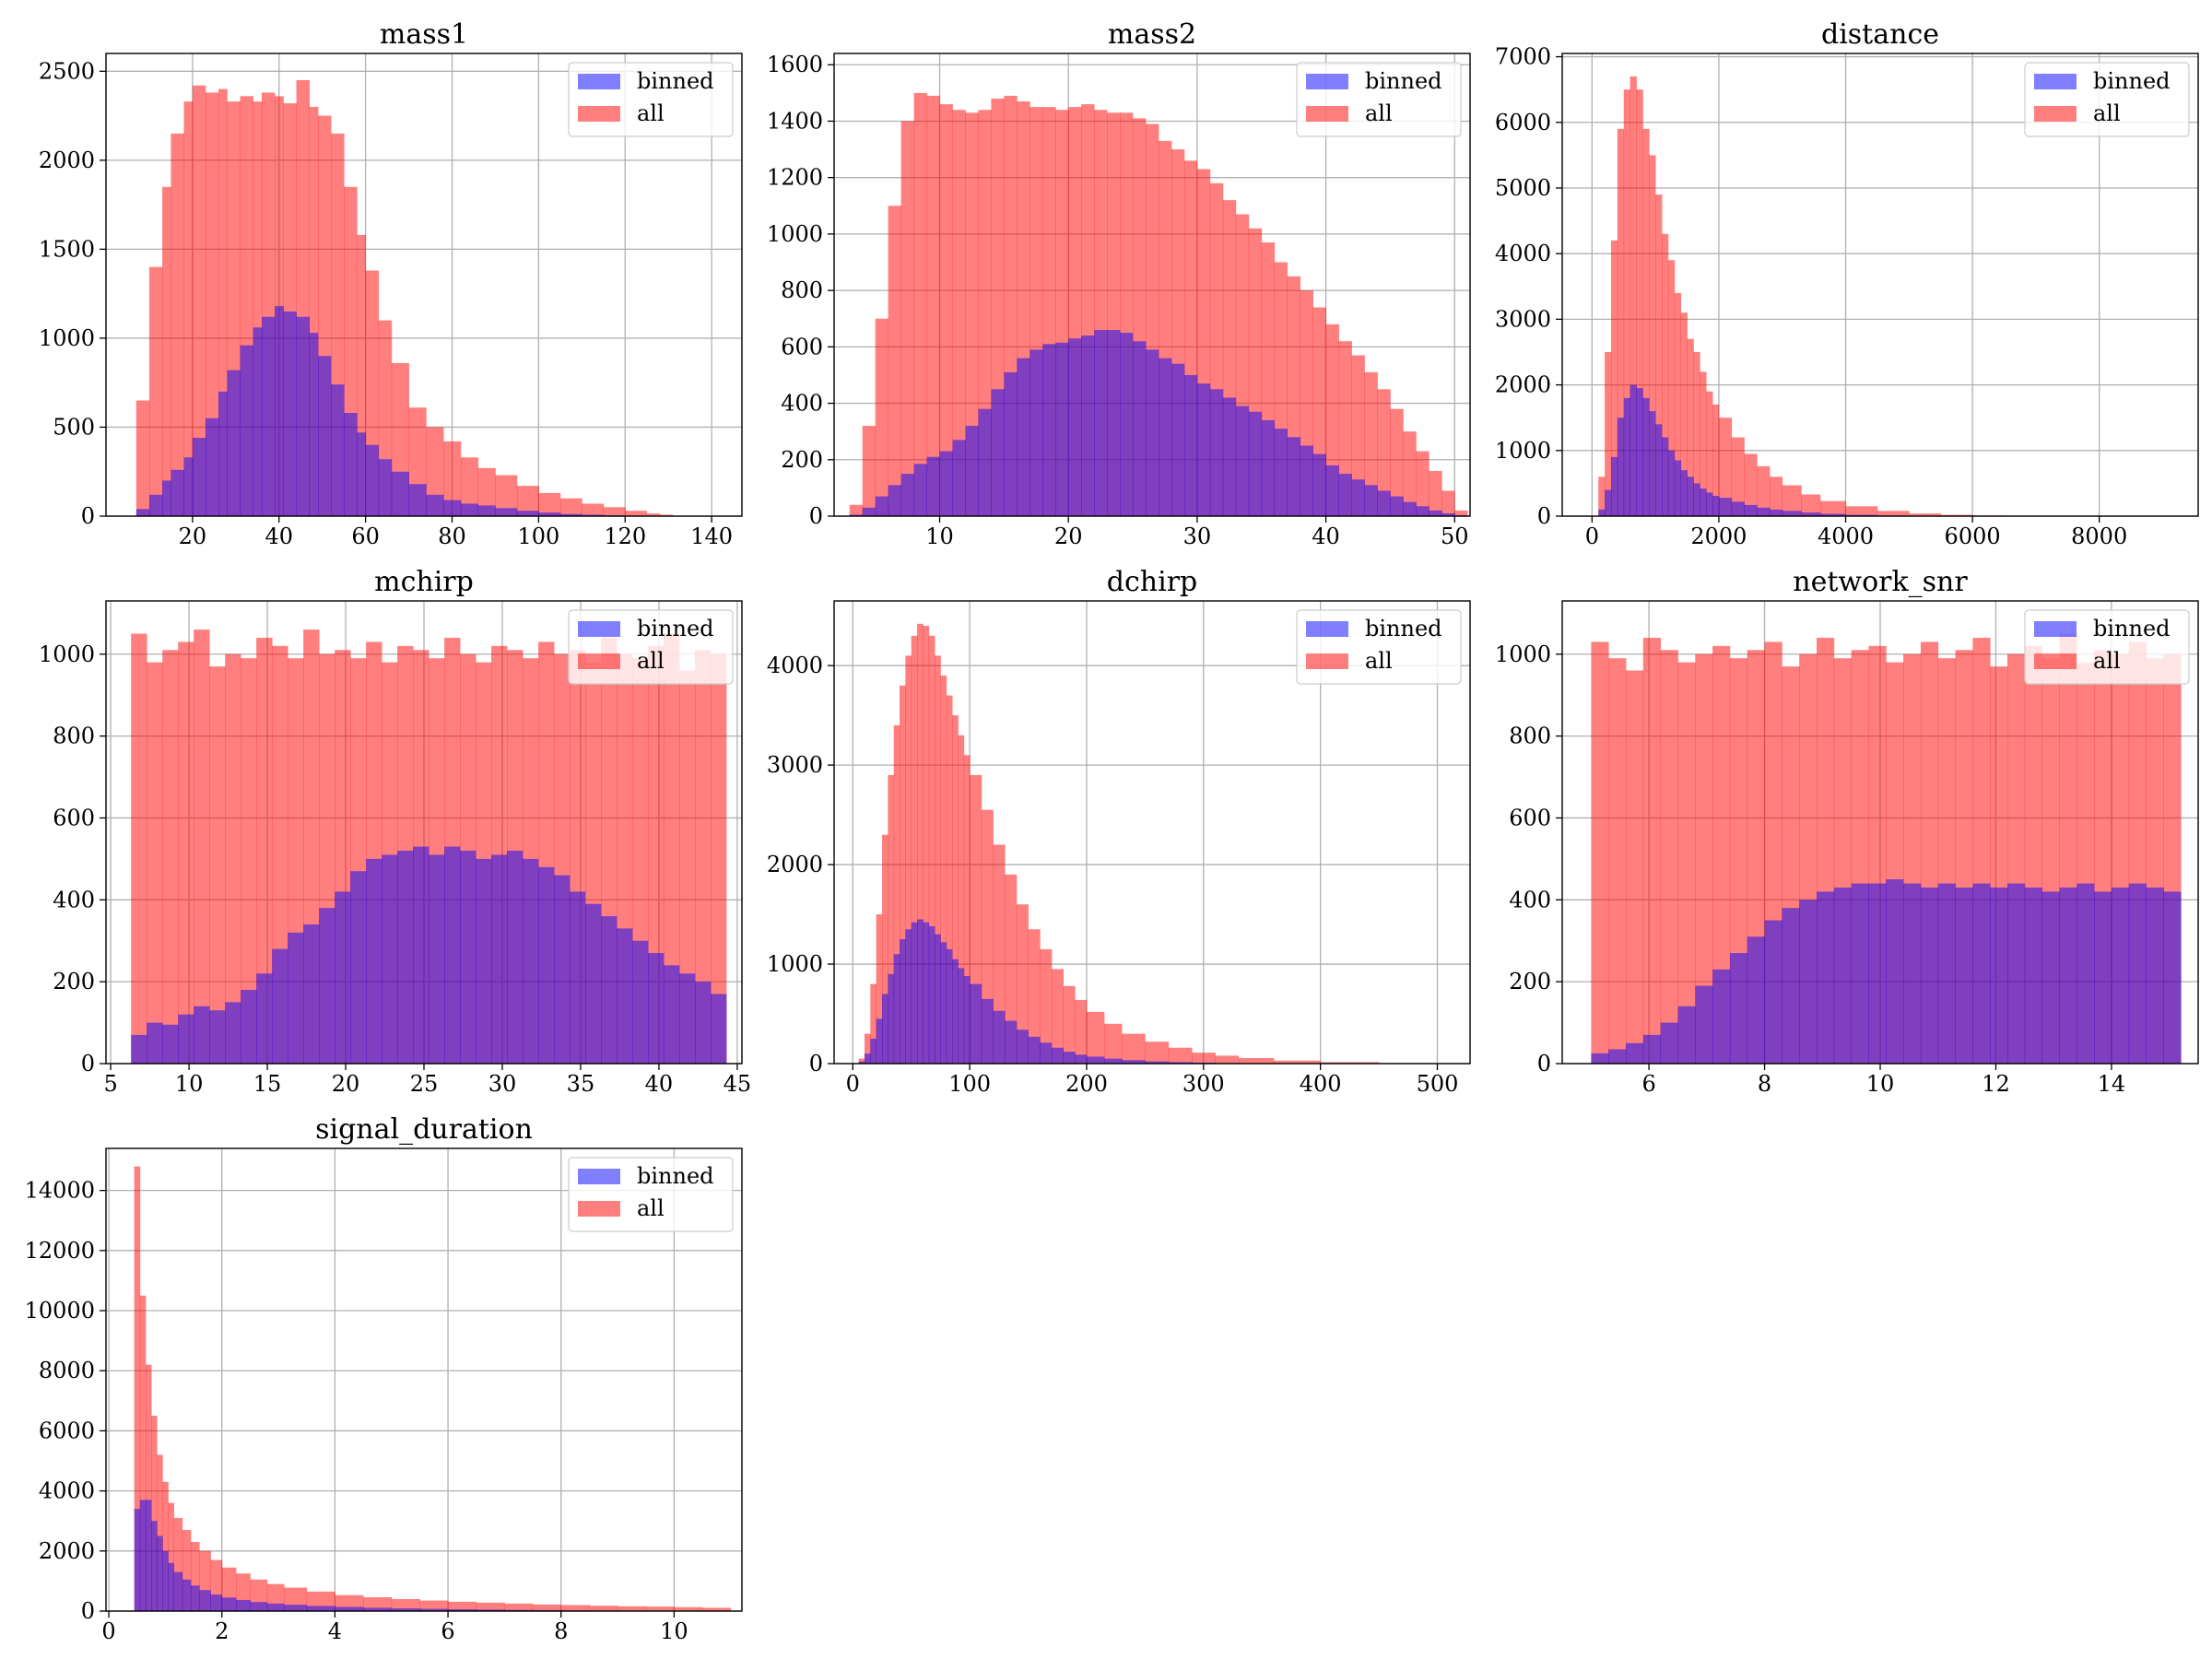  I want to click on subplot-title: dchirp, so click(1152, 582).